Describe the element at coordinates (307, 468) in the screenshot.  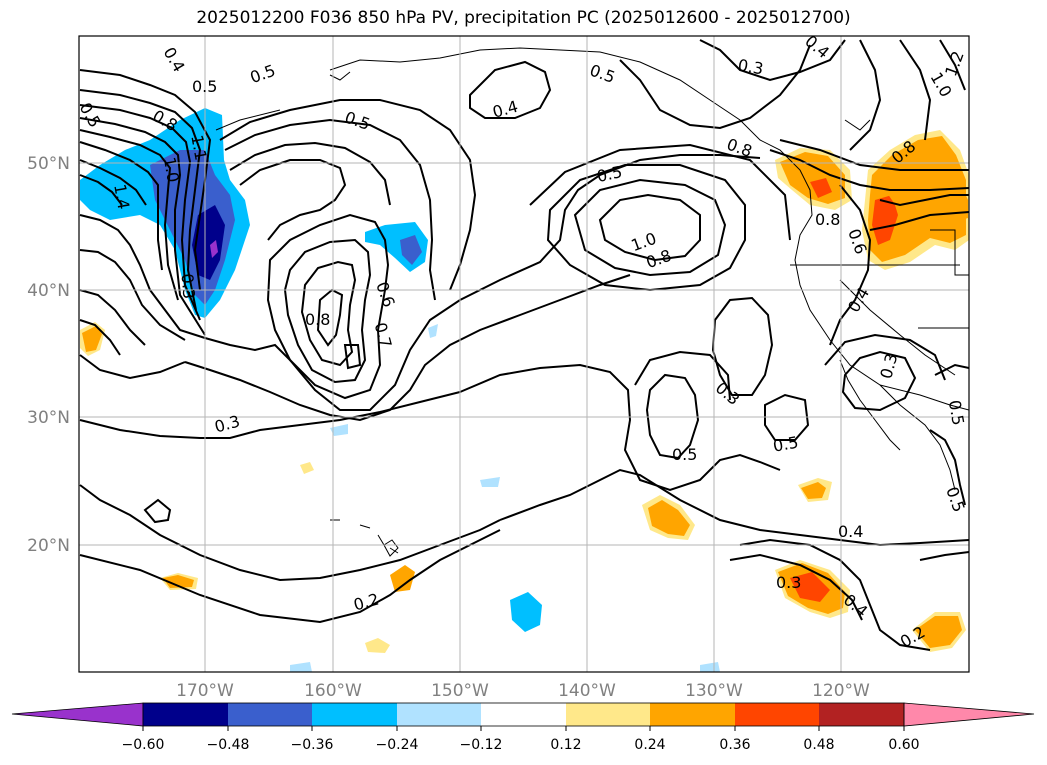
I see `positive-anomaly-light` at that location.